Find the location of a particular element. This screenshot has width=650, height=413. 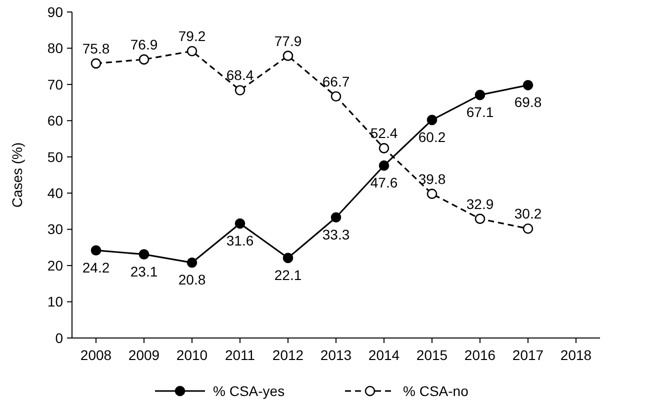

data-label: 52.4 is located at coordinates (384, 133).